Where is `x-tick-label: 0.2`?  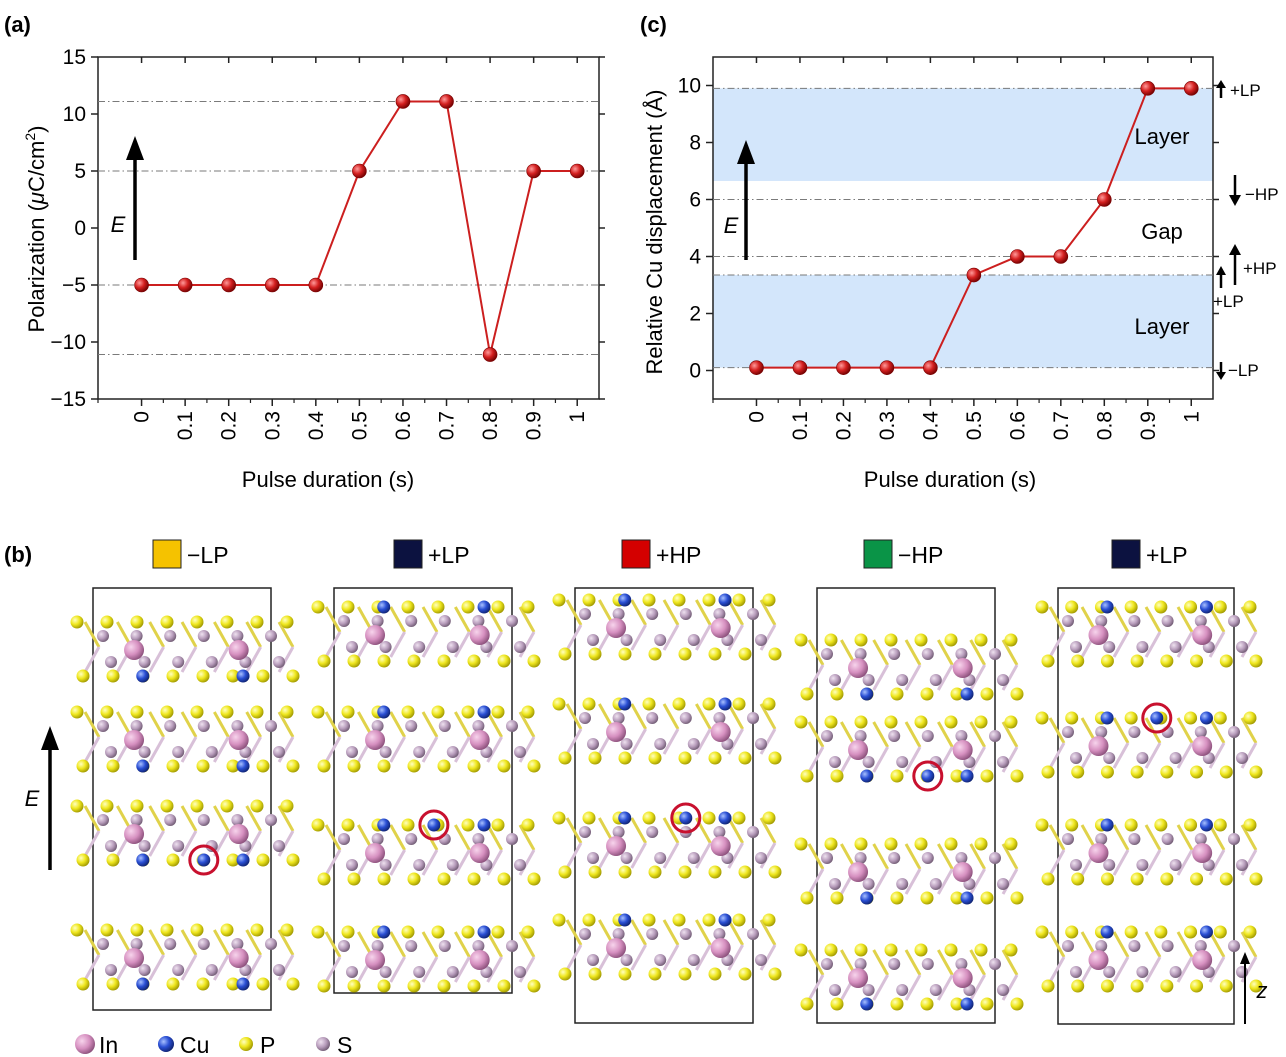
x-tick-label: 0.2 is located at coordinates (843, 425).